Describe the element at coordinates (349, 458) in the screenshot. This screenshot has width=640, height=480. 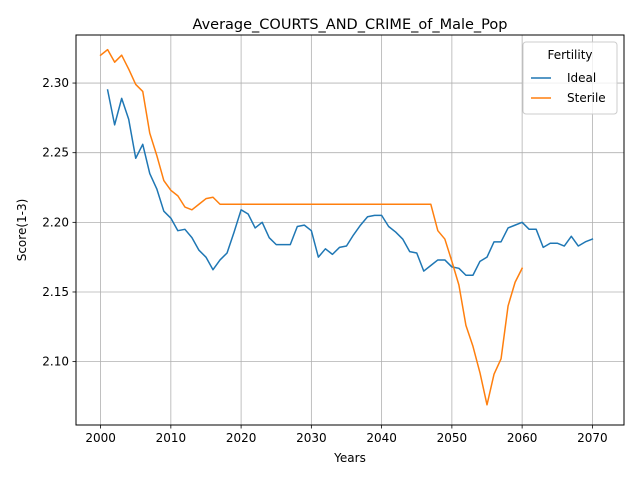
I see `x-axis-title: Years` at that location.